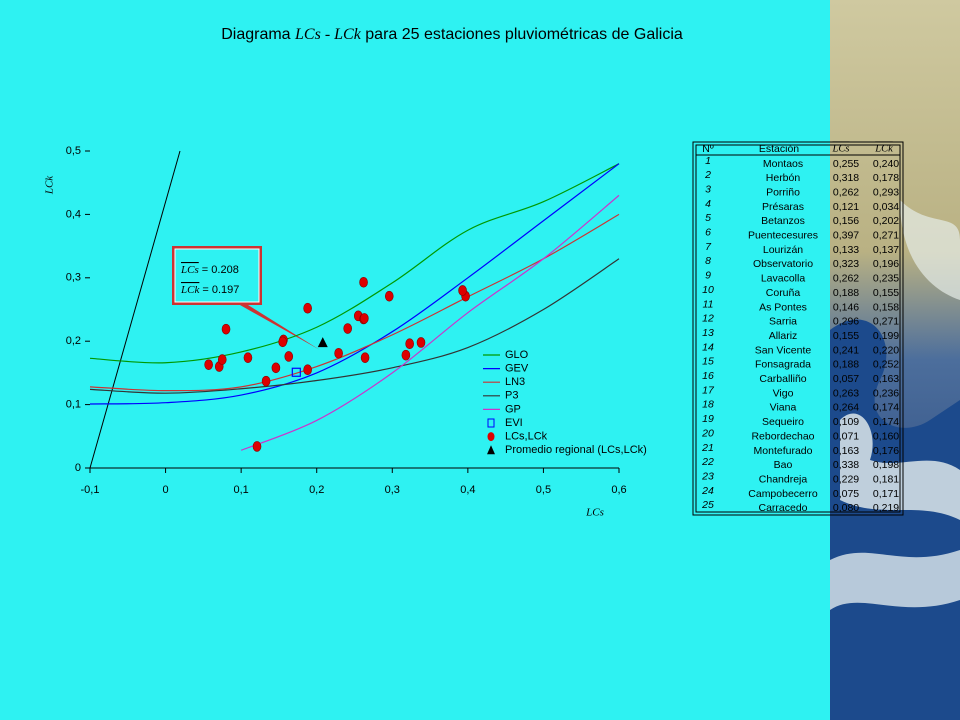 The image size is (960, 720). Describe the element at coordinates (846, 508) in the screenshot. I see `table-cell: 0,080` at that location.